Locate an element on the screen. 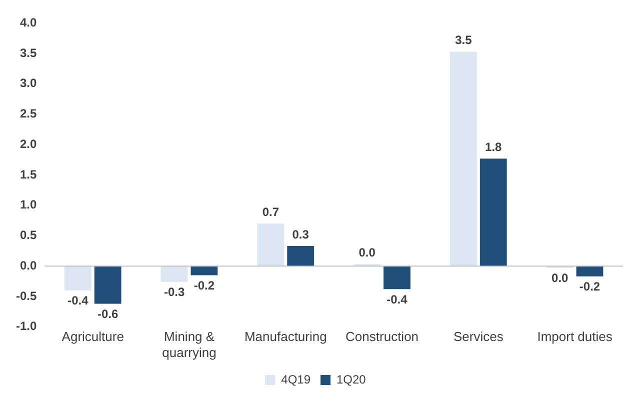 This screenshot has width=641, height=404. x-tick-label: Agriculture is located at coordinates (93, 336).